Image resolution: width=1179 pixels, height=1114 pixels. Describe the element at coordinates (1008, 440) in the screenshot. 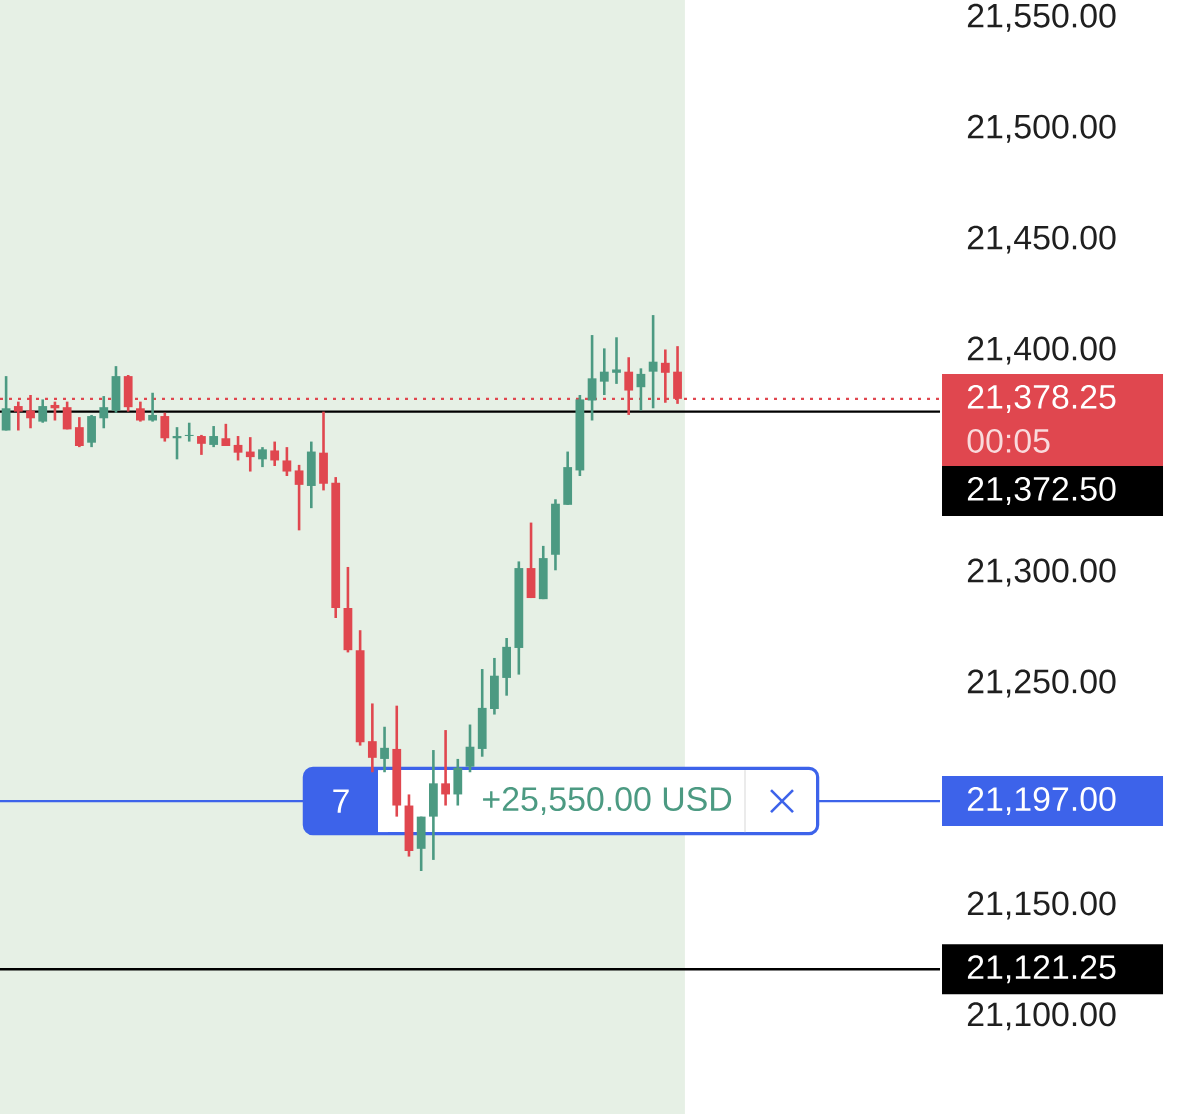

I see `text: 00:05` at that location.